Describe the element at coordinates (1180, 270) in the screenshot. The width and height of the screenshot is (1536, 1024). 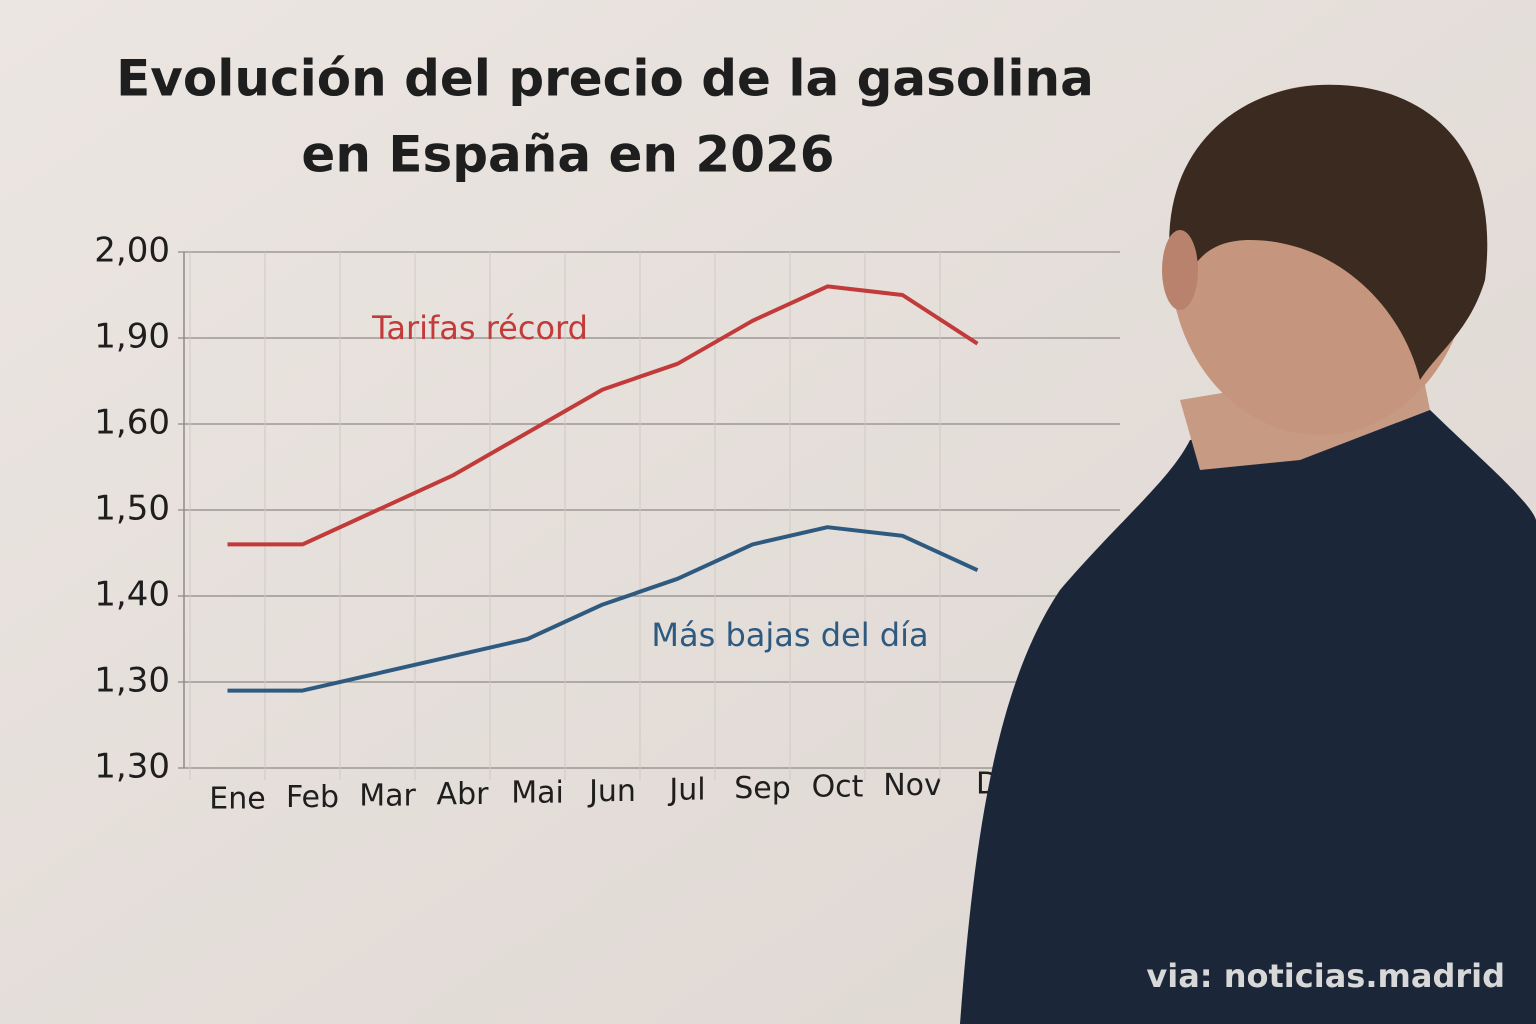
I see `ear` at that location.